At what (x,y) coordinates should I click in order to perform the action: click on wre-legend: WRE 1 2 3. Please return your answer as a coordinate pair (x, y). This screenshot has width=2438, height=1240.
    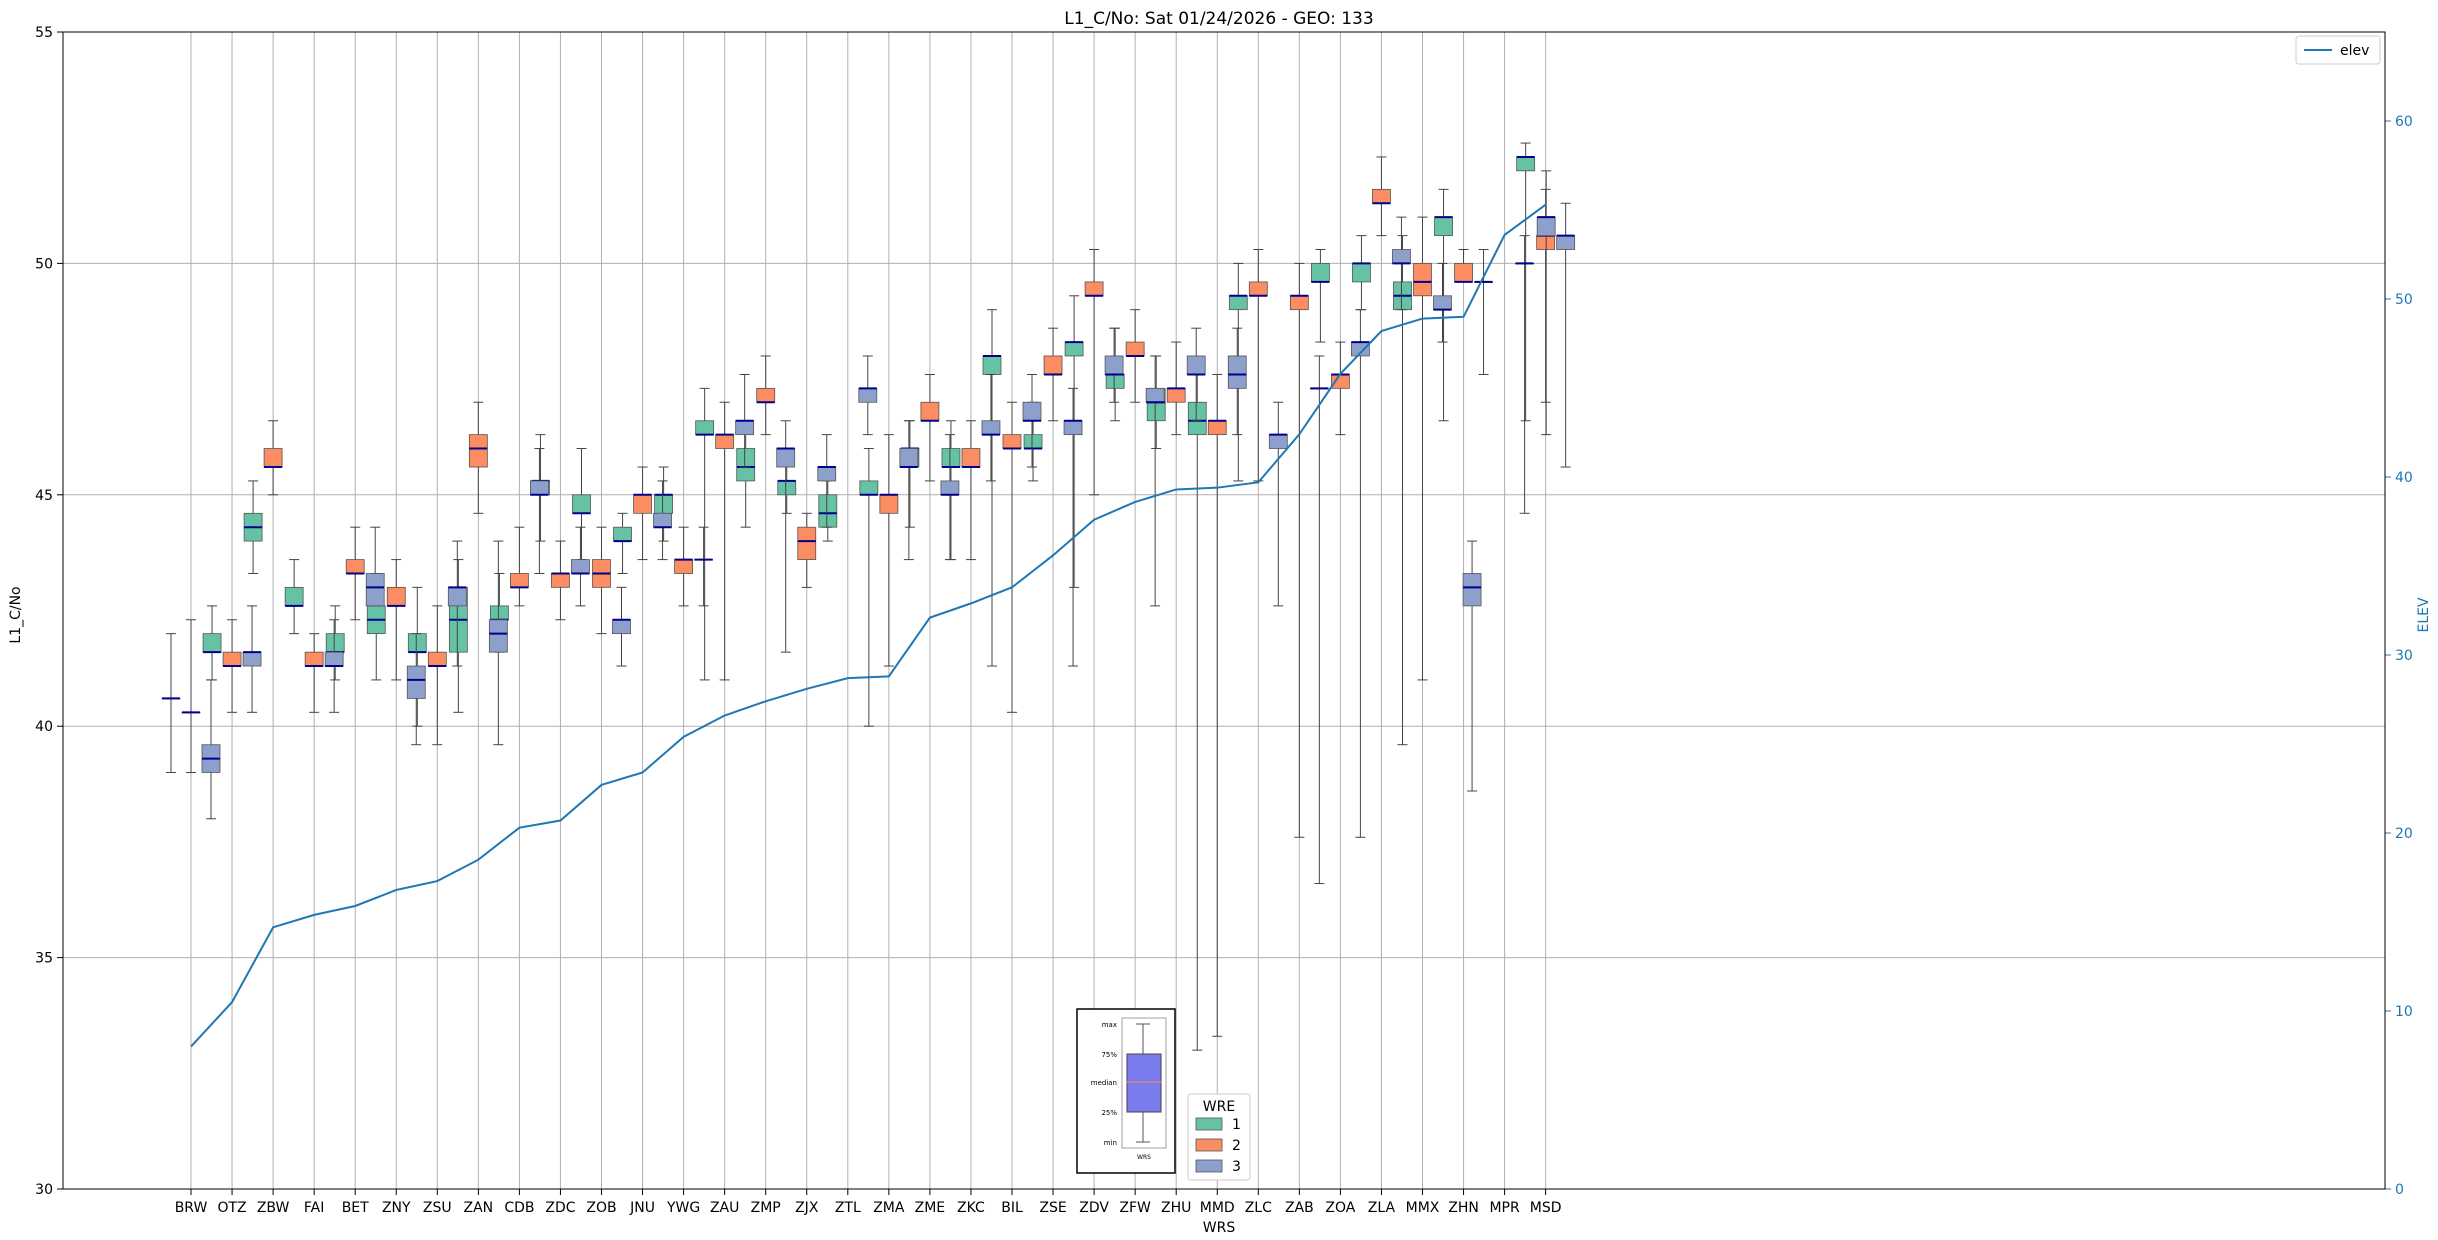
    Looking at the image, I should click on (1219, 1137).